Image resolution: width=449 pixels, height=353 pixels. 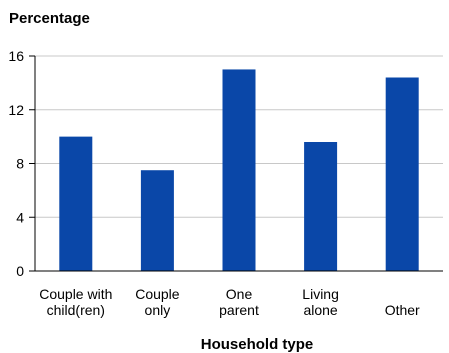 What do you see at coordinates (320, 310) in the screenshot?
I see `x-category-label: alone` at bounding box center [320, 310].